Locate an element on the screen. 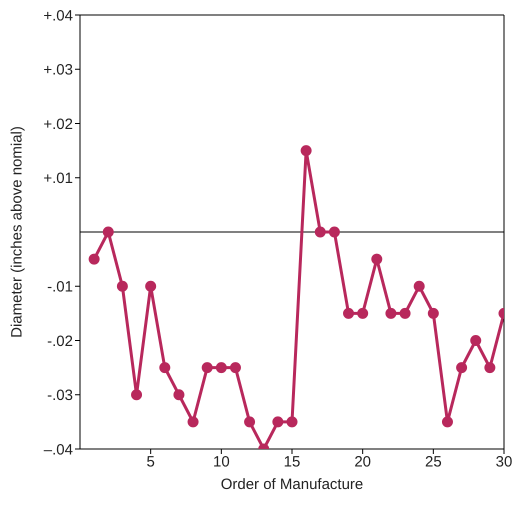 This screenshot has width=521, height=521. y-tick-label: -.01 is located at coordinates (60, 287).